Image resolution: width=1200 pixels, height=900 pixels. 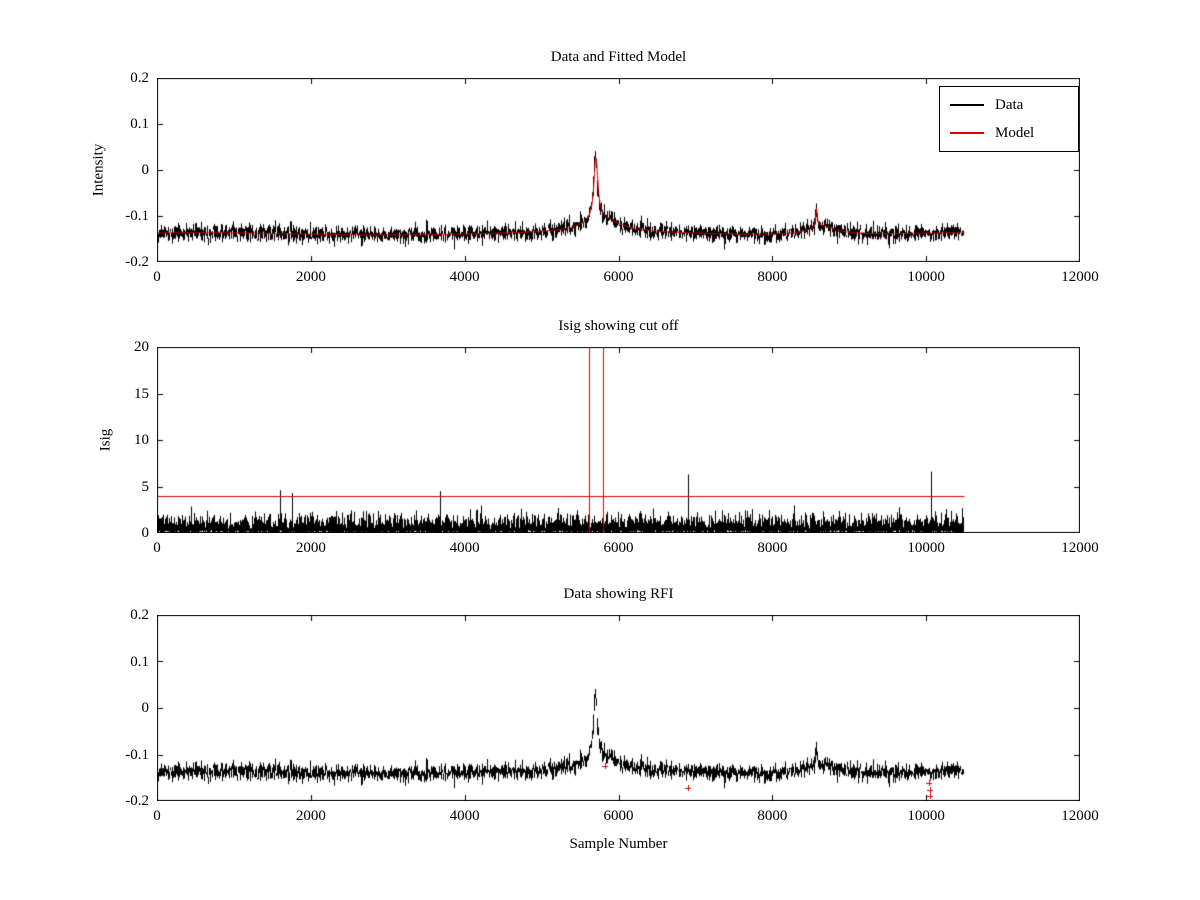 I want to click on legend-entry: Model, so click(x=1009, y=133).